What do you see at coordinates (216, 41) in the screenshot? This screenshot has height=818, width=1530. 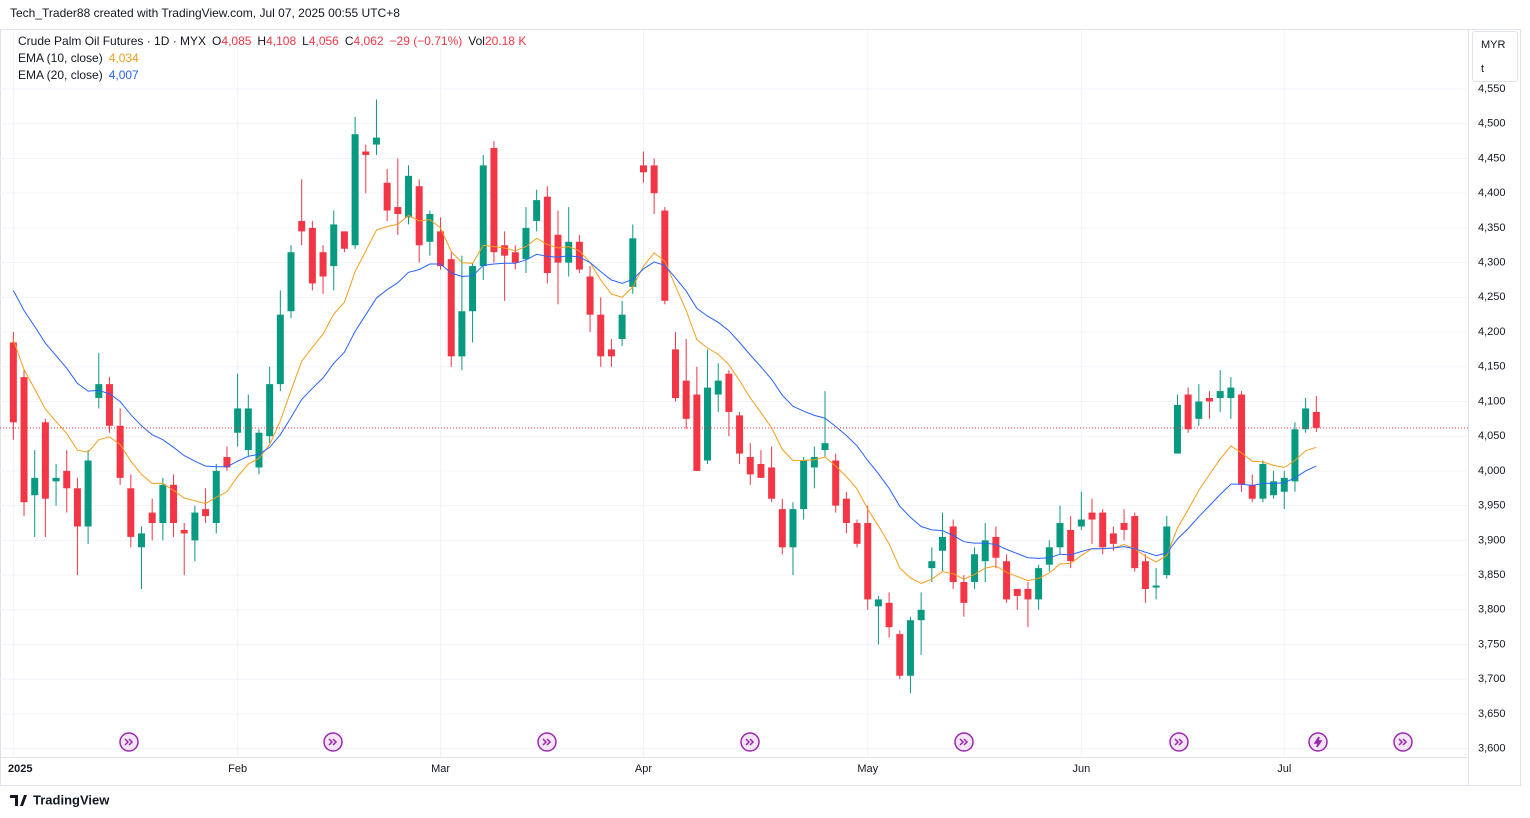 I see `ohlc-key: O` at bounding box center [216, 41].